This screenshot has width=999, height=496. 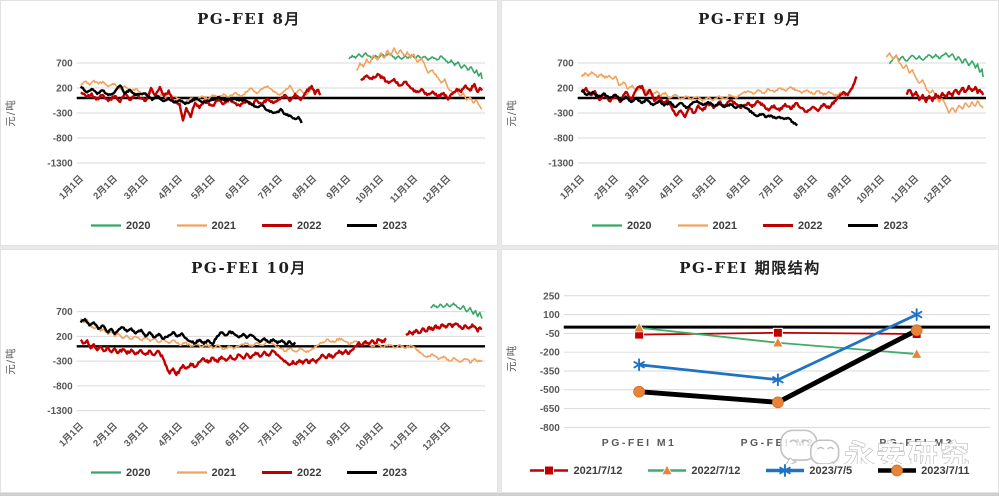 I want to click on y-tick-label: 100, so click(x=551, y=315).